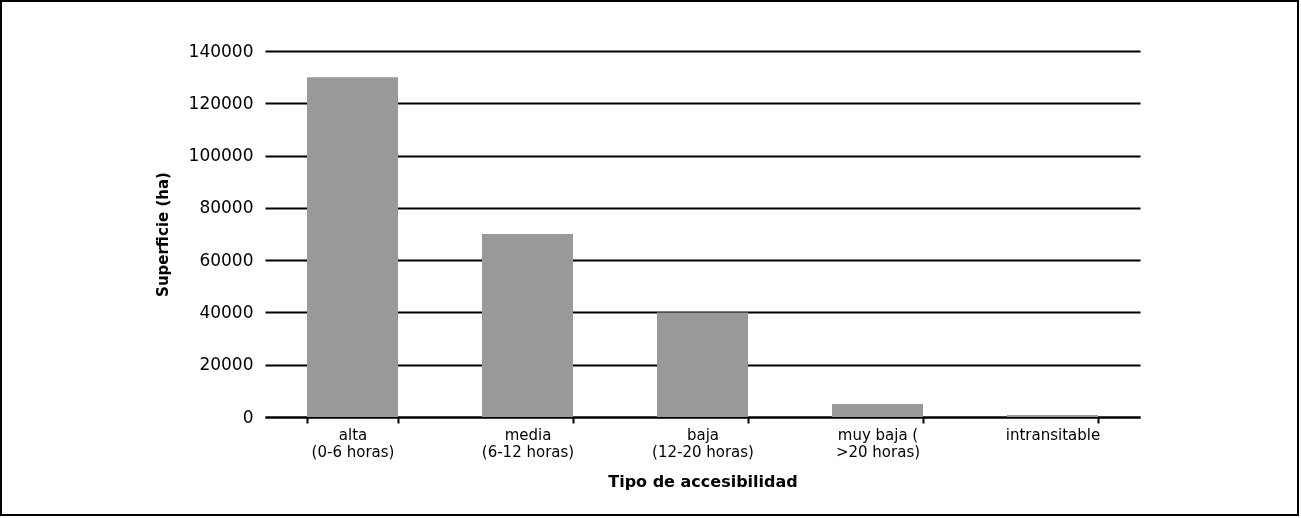 This screenshot has width=1301, height=518. Describe the element at coordinates (226, 311) in the screenshot. I see `y-tick-label: 40000` at that location.